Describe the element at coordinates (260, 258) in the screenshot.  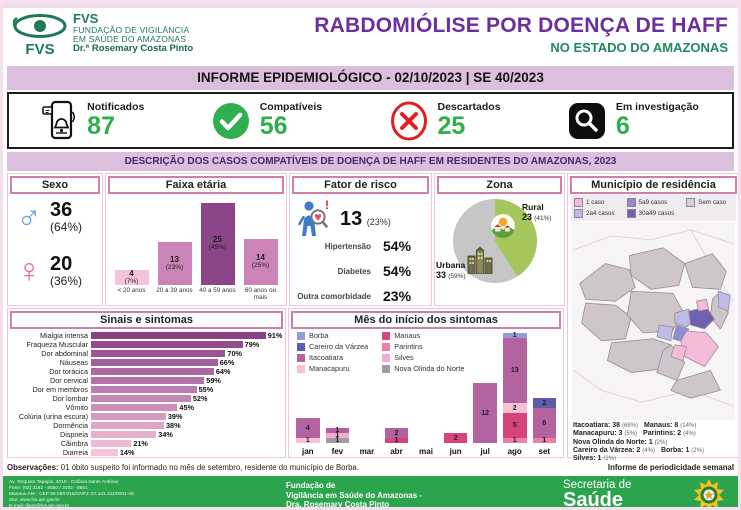
I see `faixa-bar-value: 14` at that location.